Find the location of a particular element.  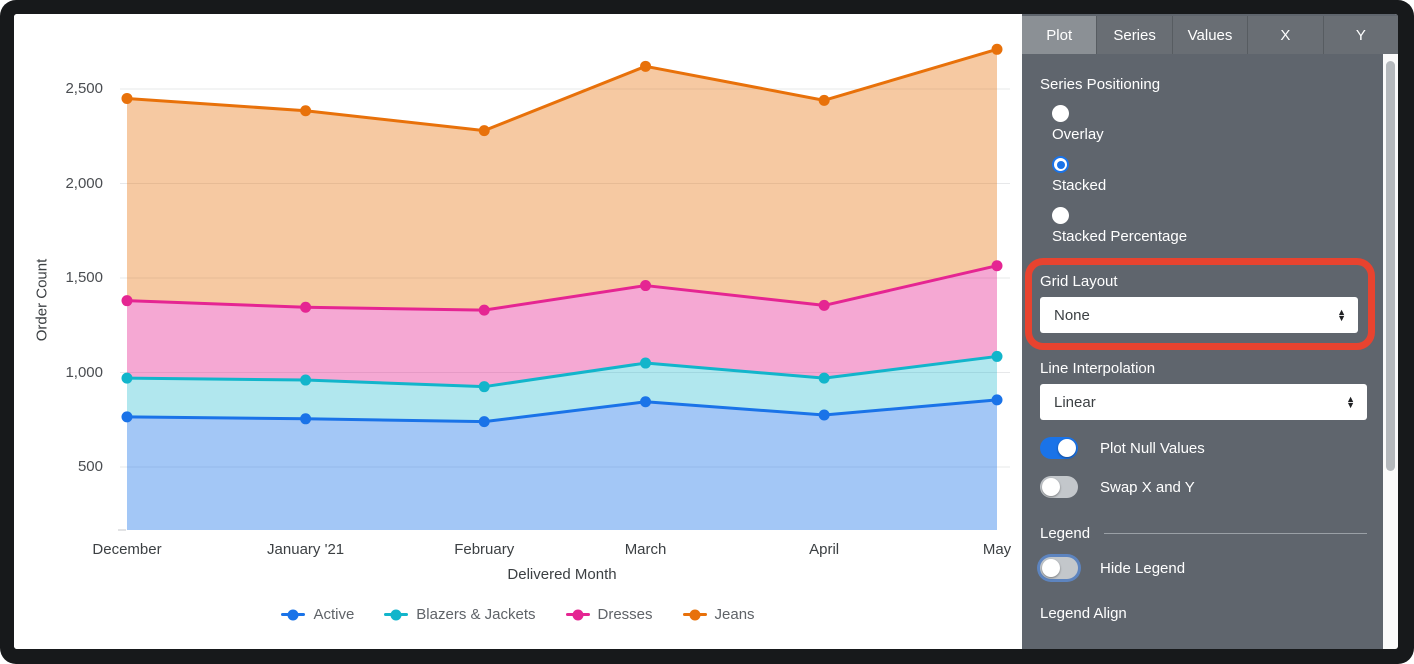

legend-item-blazers-jackets: Blazers & Jackets is located at coordinates (460, 614).